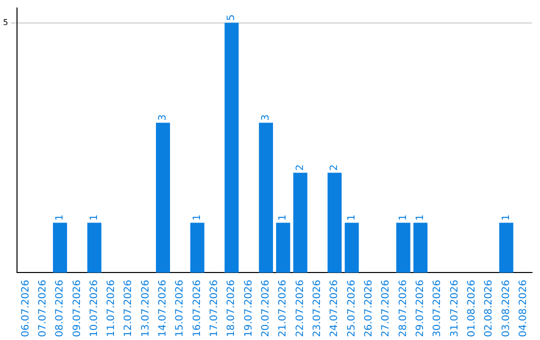  Describe the element at coordinates (300, 309) in the screenshot. I see `x-tick-label: 22.07.2026` at that location.